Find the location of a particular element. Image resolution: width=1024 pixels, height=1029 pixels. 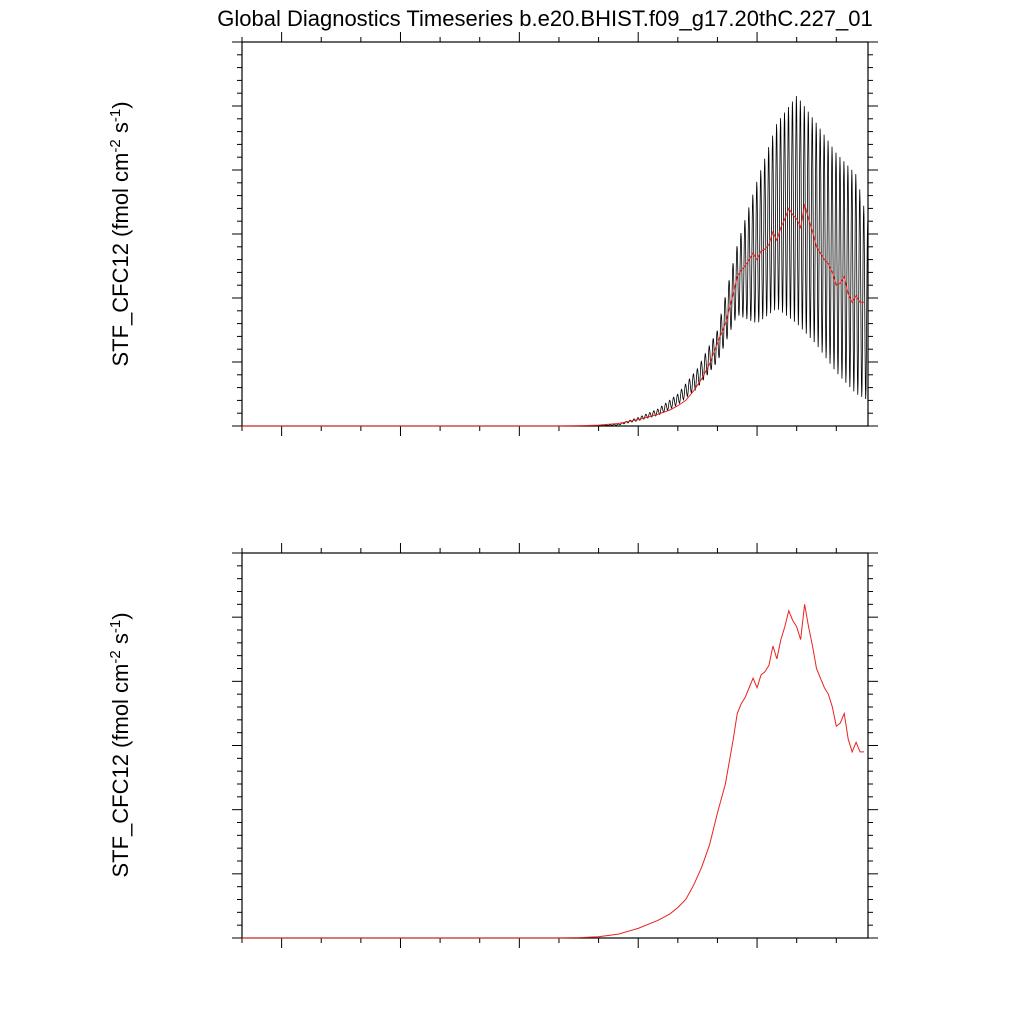

series-line-annual-mean is located at coordinates (553, 315).